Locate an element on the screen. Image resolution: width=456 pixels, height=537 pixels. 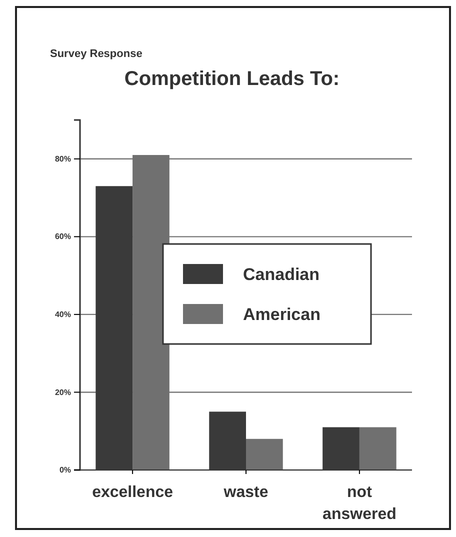
y-tick-label: 20% is located at coordinates (62, 392).